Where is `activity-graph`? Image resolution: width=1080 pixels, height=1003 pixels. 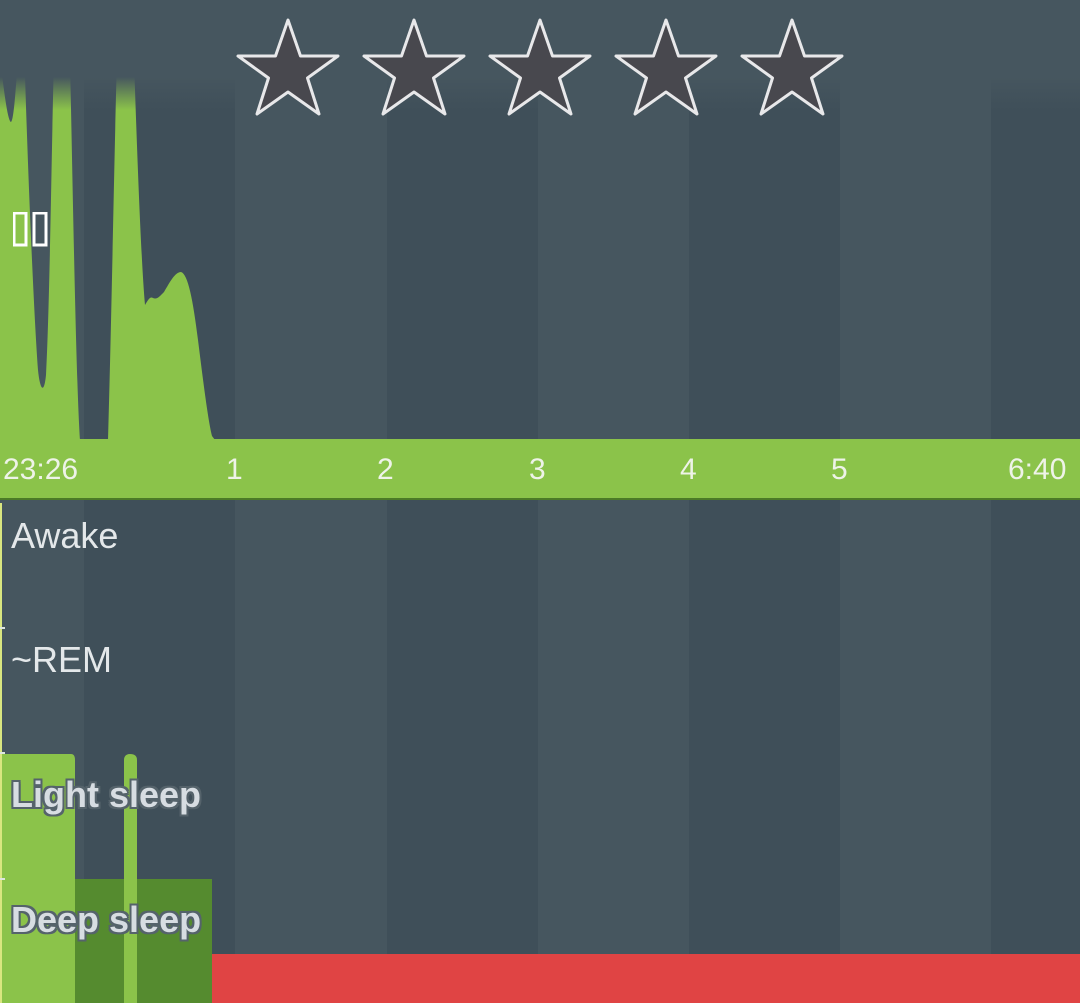 activity-graph is located at coordinates (107, 240).